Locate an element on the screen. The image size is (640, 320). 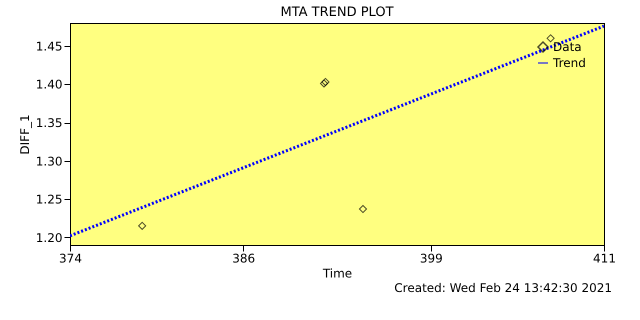
chart-title: MTA TREND PLOT is located at coordinates (337, 12).